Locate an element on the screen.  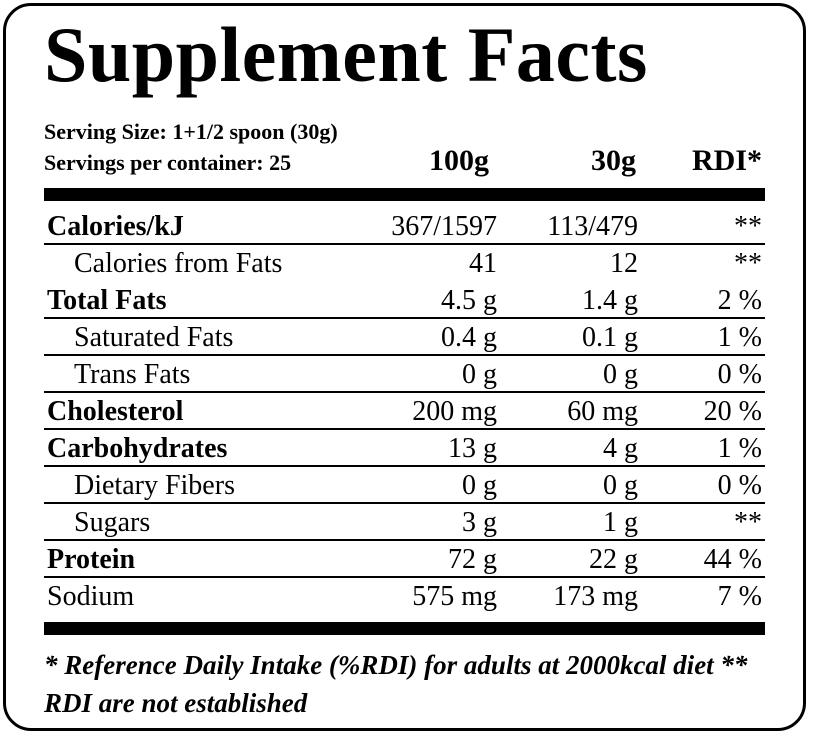
nutrient-name: Calories/kJ is located at coordinates (115, 226).